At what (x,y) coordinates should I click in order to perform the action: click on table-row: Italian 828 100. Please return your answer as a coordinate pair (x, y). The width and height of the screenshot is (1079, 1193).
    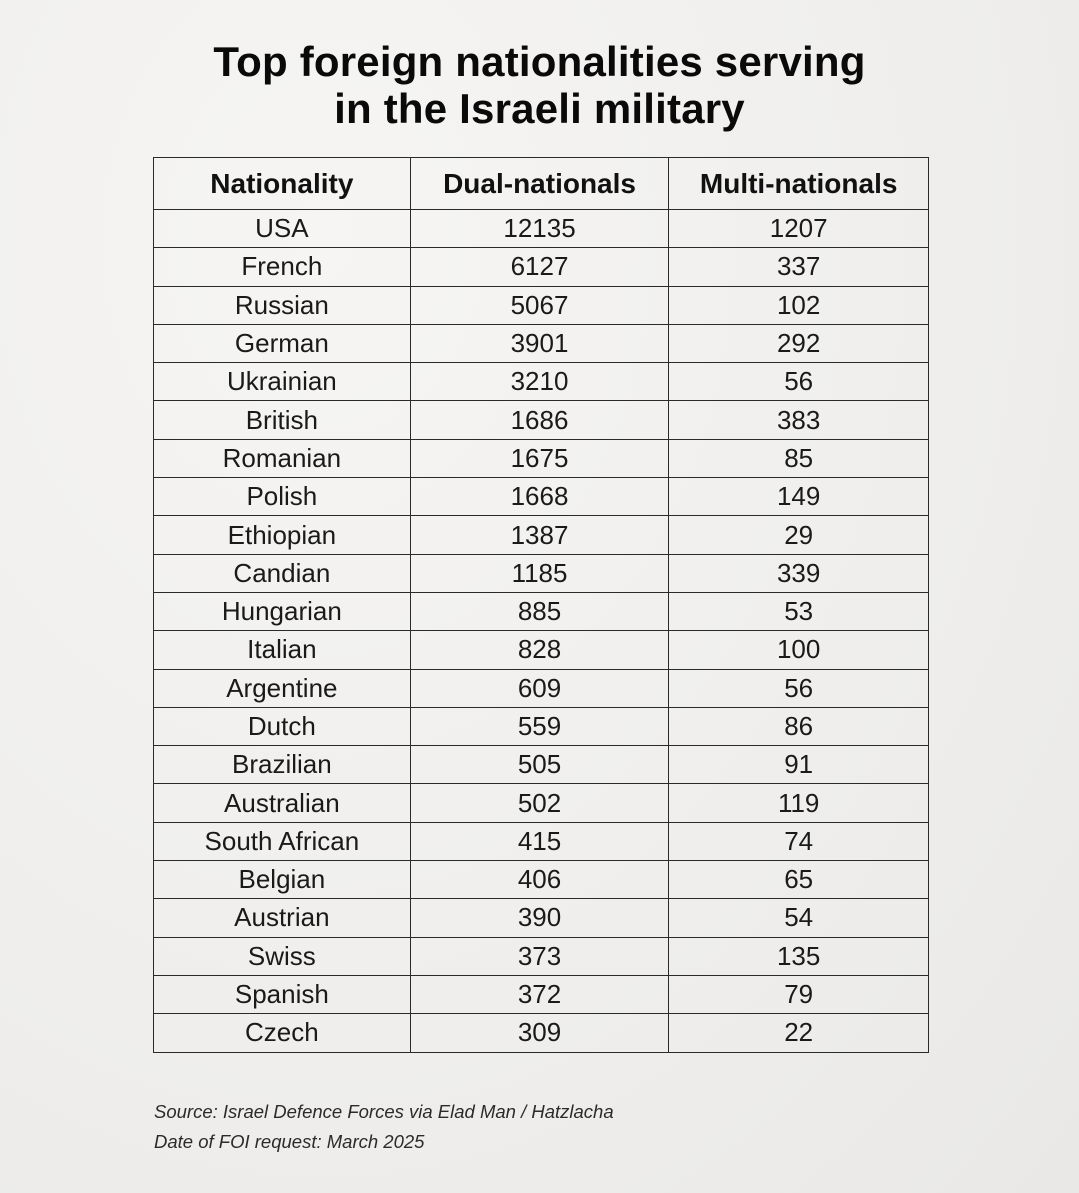
    Looking at the image, I should click on (541, 650).